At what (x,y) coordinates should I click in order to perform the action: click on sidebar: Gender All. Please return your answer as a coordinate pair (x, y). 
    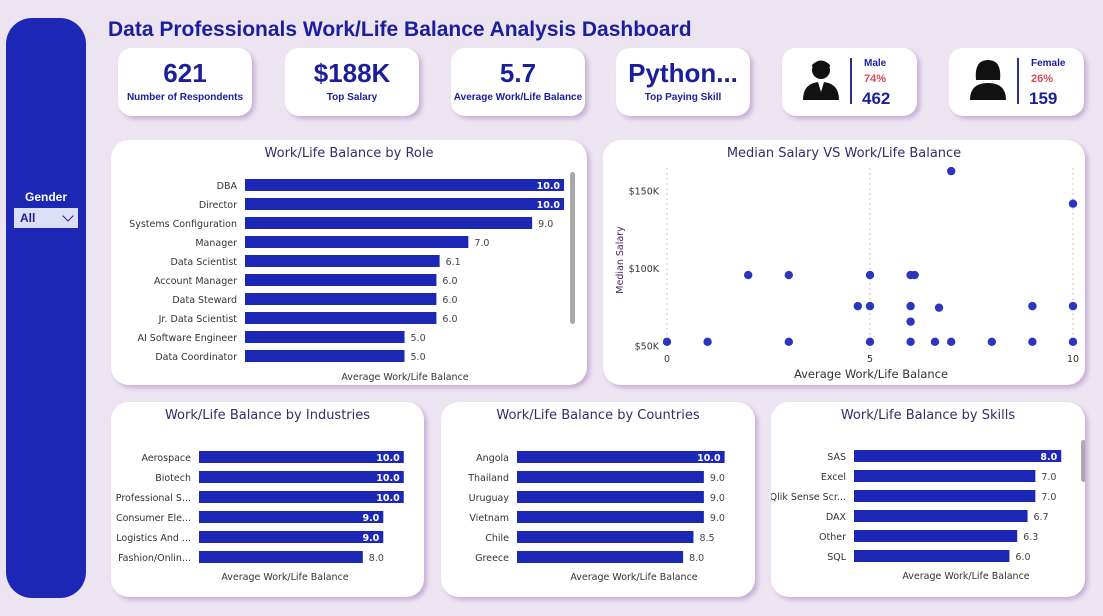
    Looking at the image, I should click on (46, 308).